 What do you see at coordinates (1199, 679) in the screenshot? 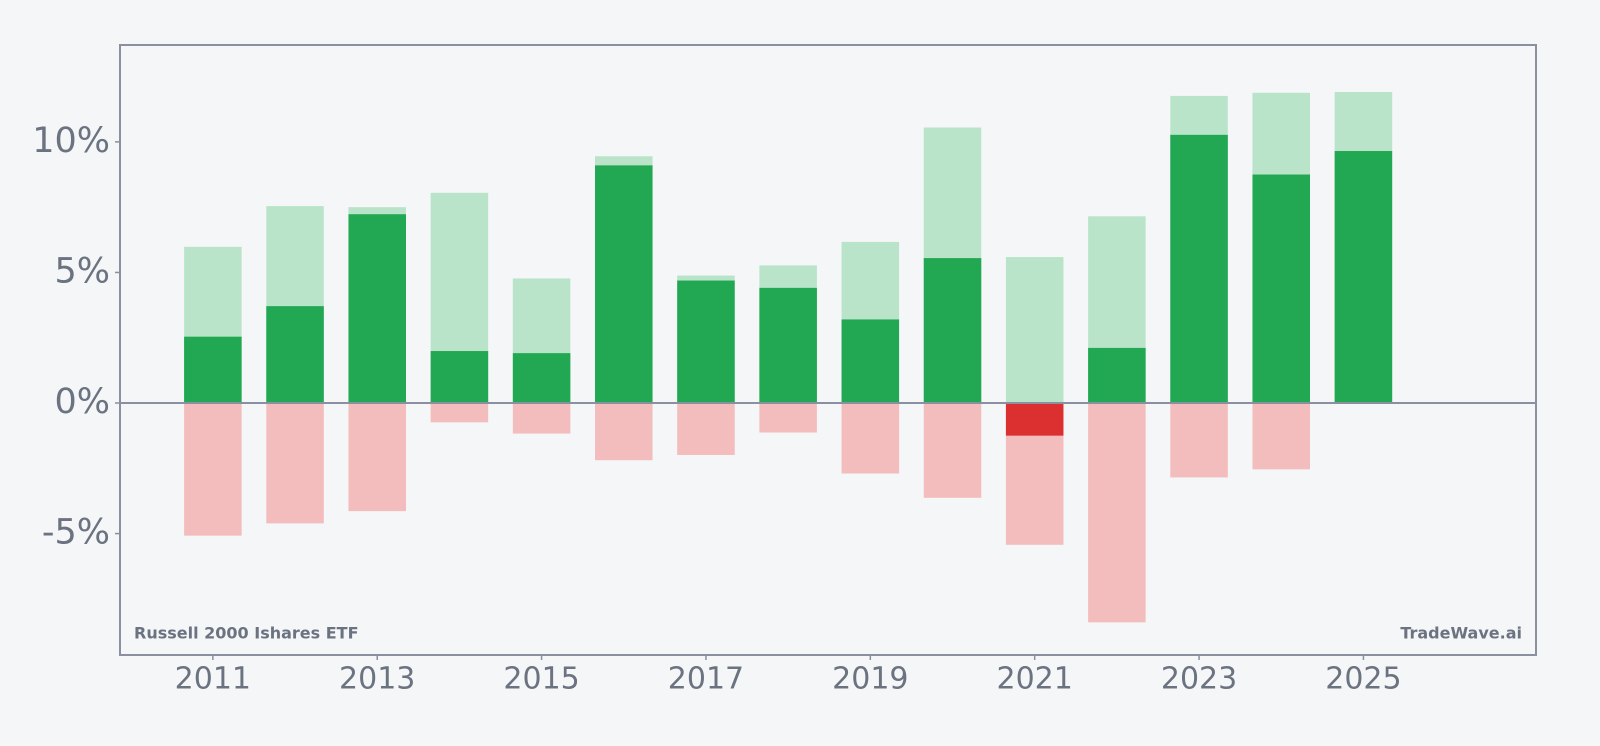
I see `x-tick-label: 2023` at bounding box center [1199, 679].